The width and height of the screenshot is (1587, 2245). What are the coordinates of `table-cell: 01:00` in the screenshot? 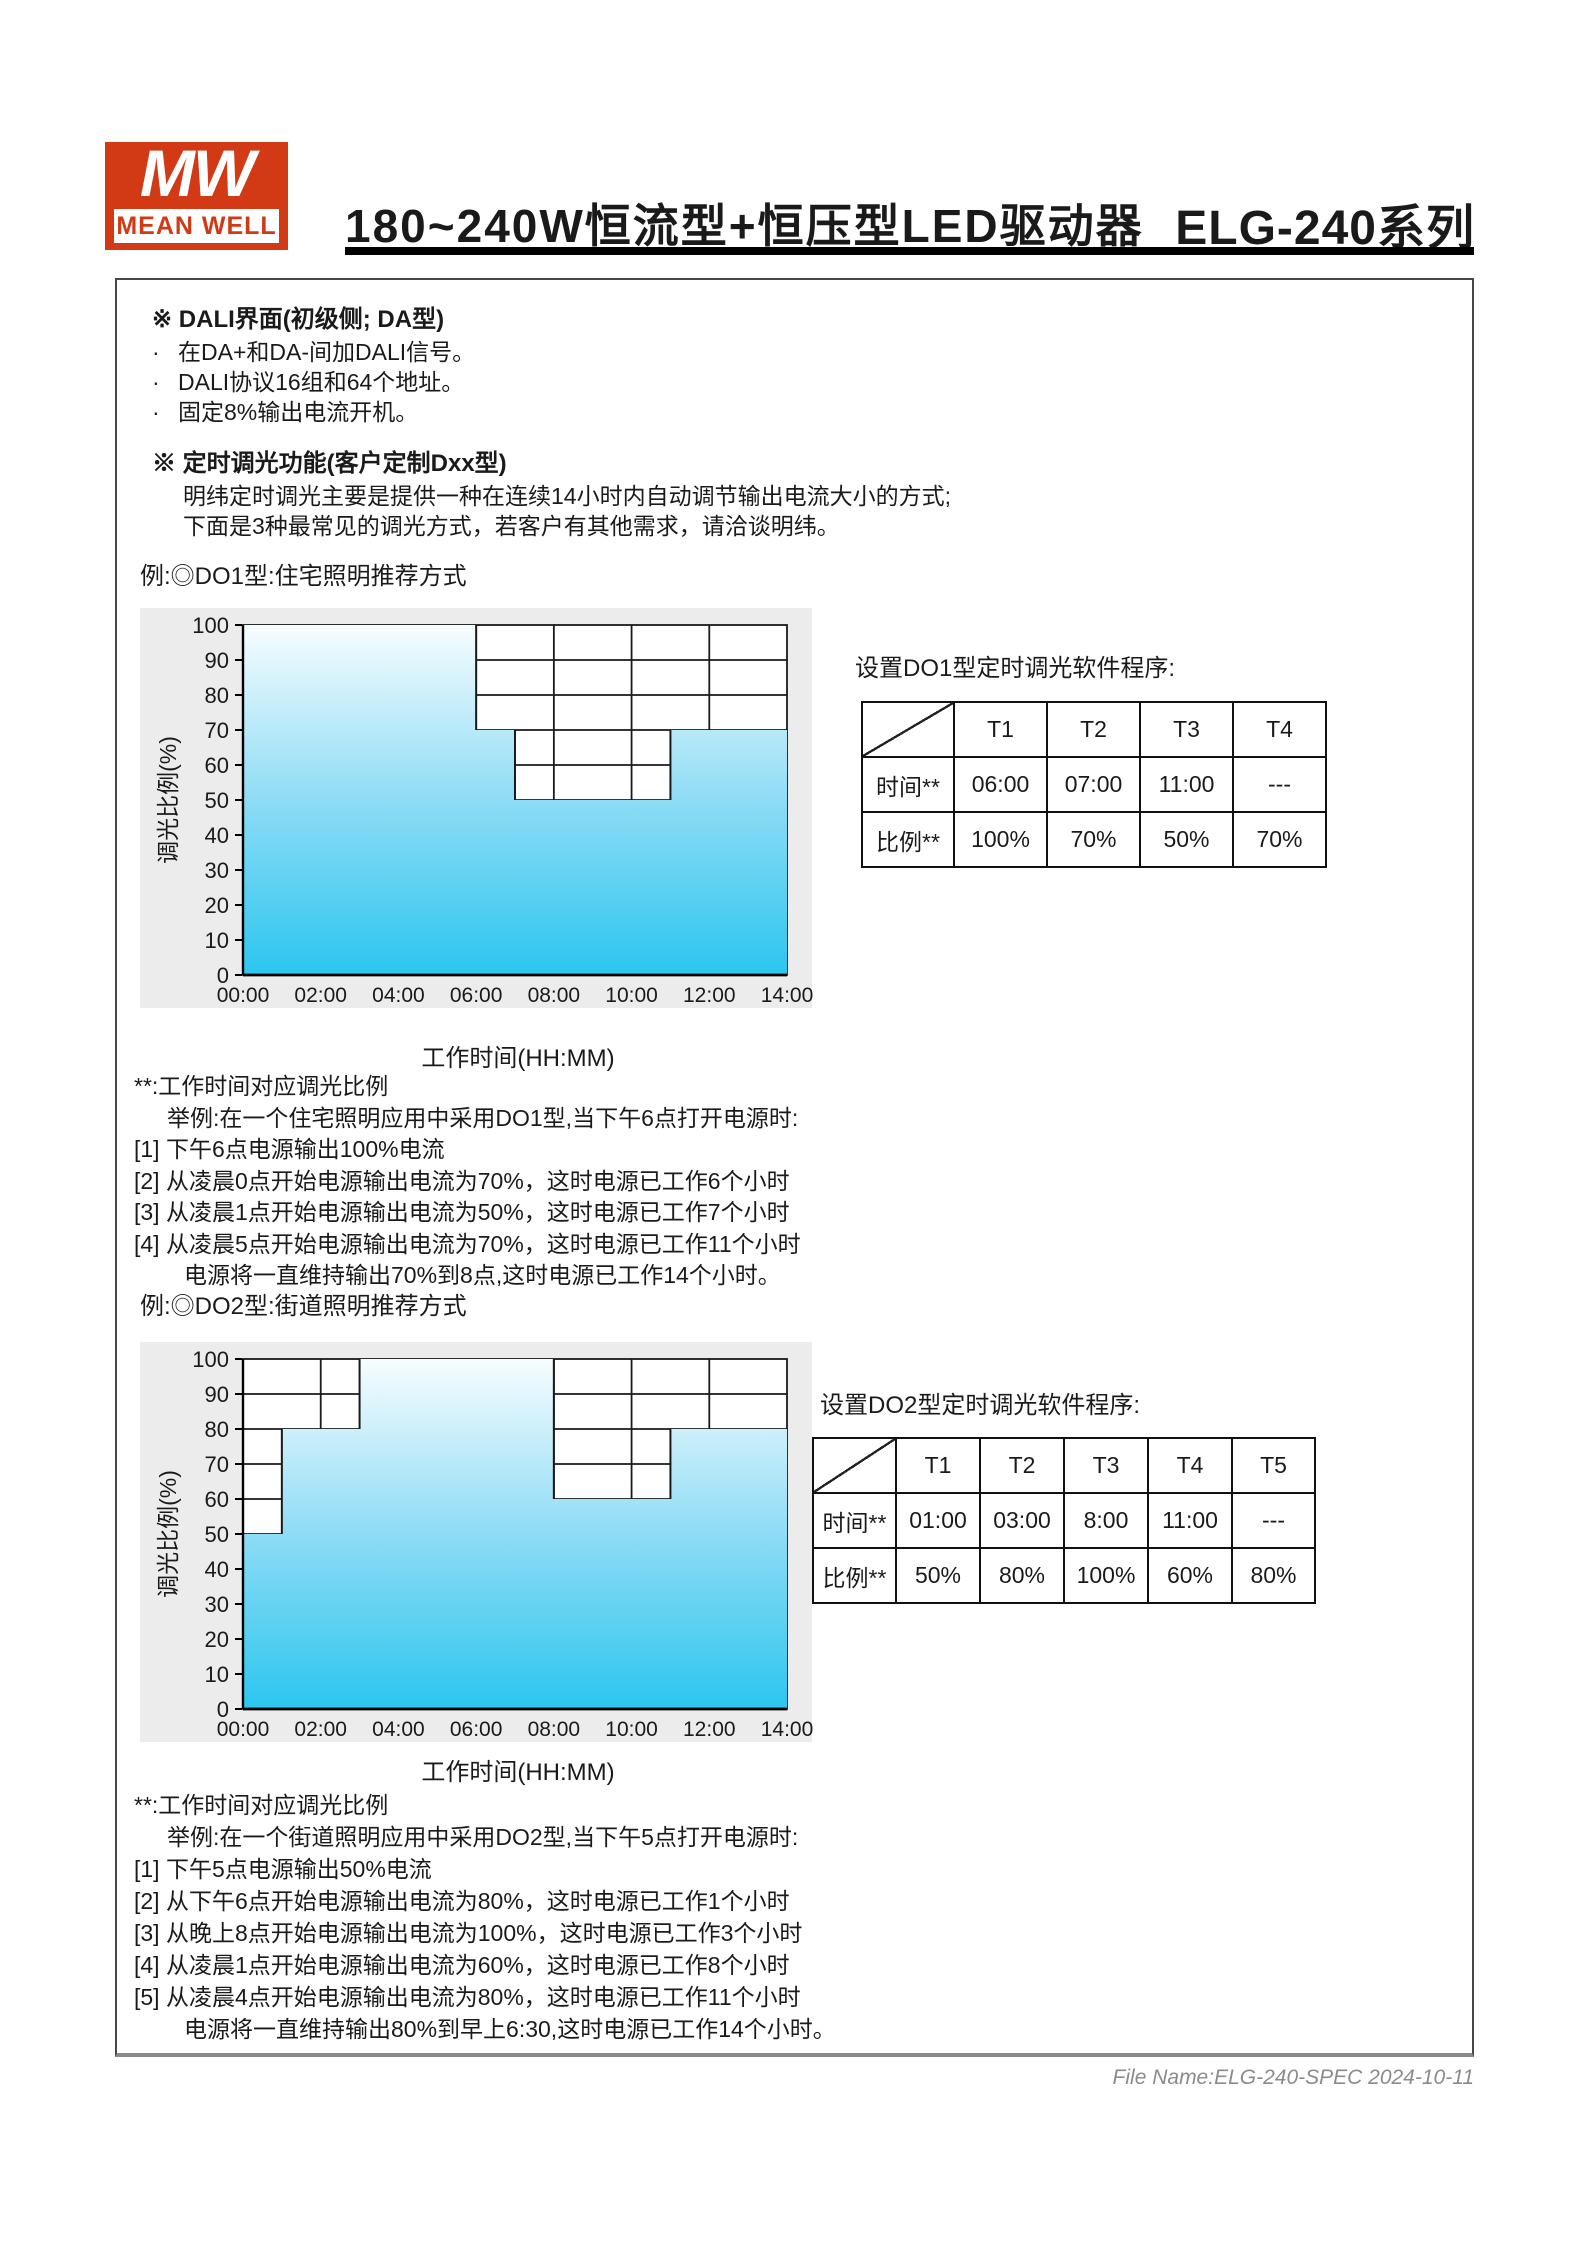 It's located at (938, 1520).